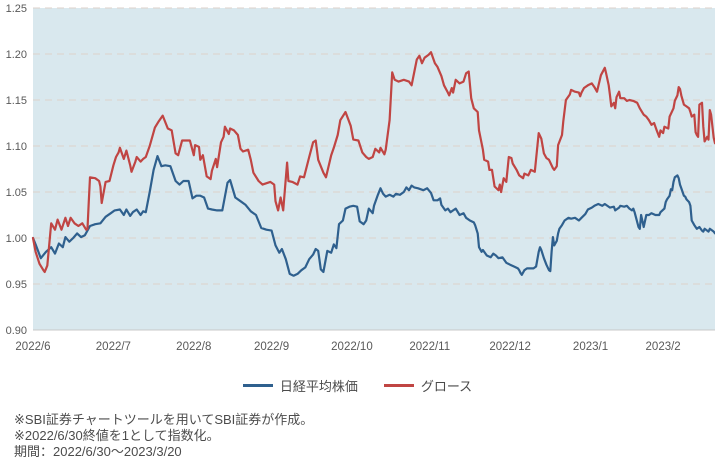  Describe the element at coordinates (271, 347) in the screenshot. I see `x-tick-label: 2022/9` at that location.